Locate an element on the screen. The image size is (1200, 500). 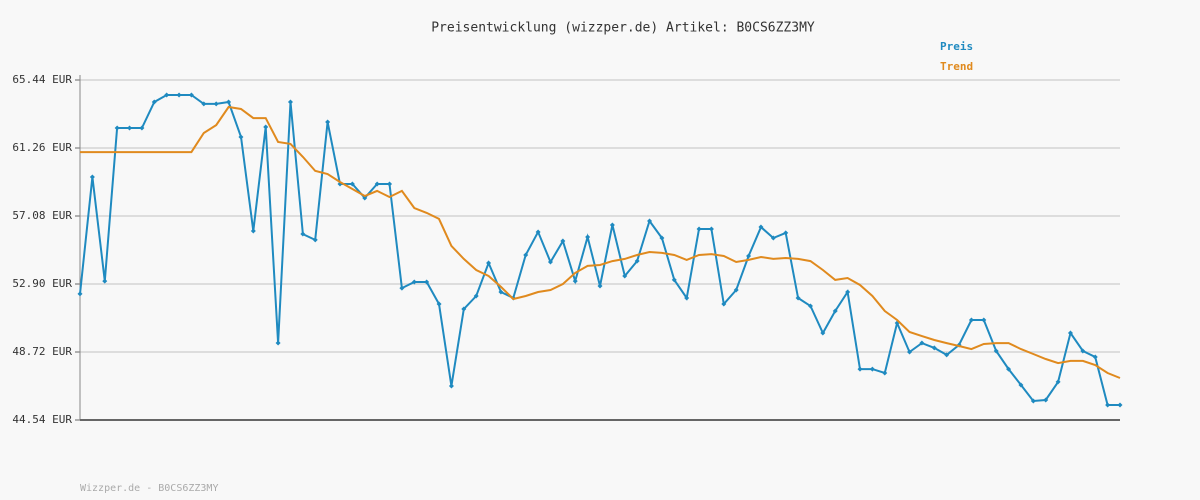
legend-label: Trend is located at coordinates (956, 66).